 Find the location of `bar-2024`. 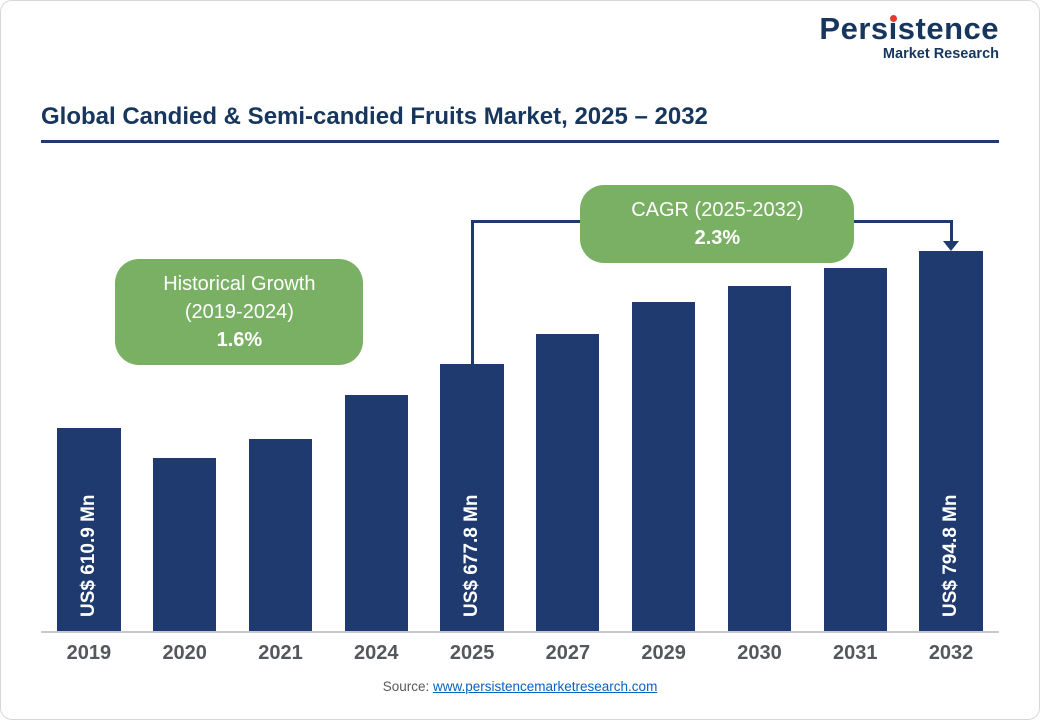

bar-2024 is located at coordinates (376, 513).